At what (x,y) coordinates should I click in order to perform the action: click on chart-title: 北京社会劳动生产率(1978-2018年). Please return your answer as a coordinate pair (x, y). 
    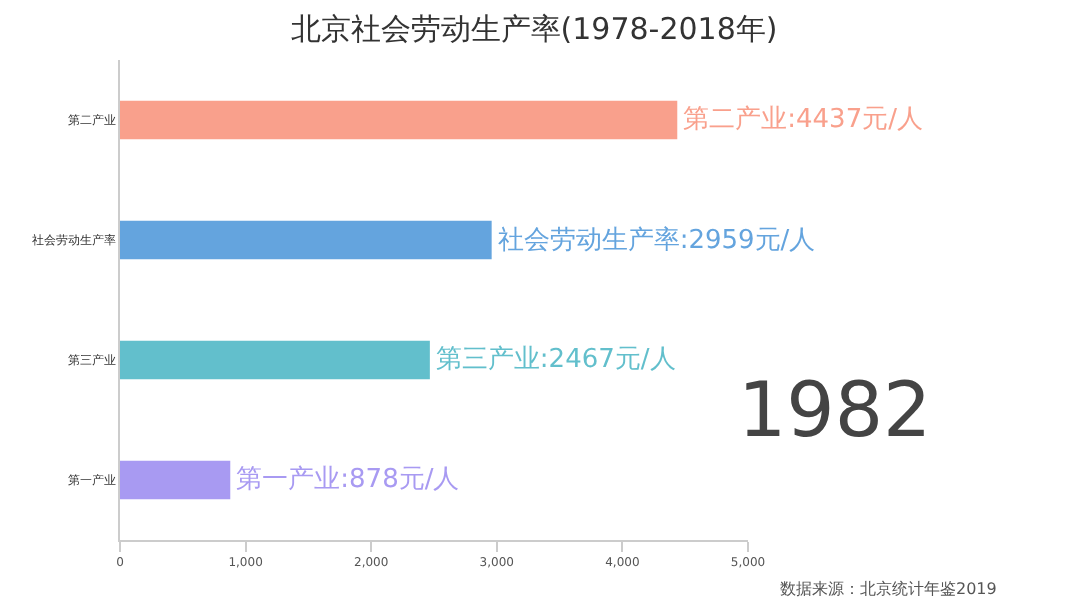
    Looking at the image, I should click on (534, 29).